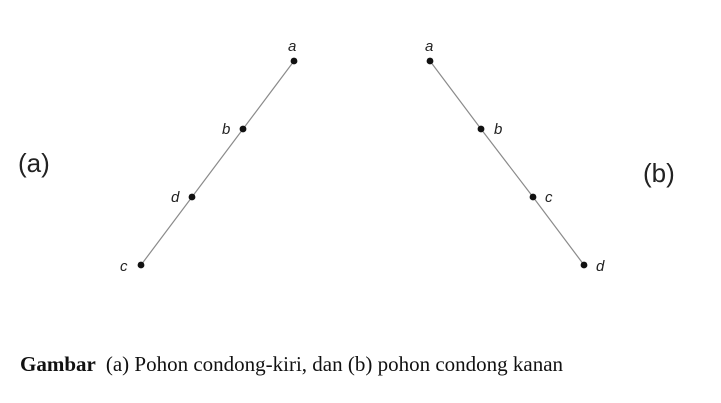 The height and width of the screenshot is (403, 721). I want to click on tree-b-node-b-label: b, so click(498, 129).